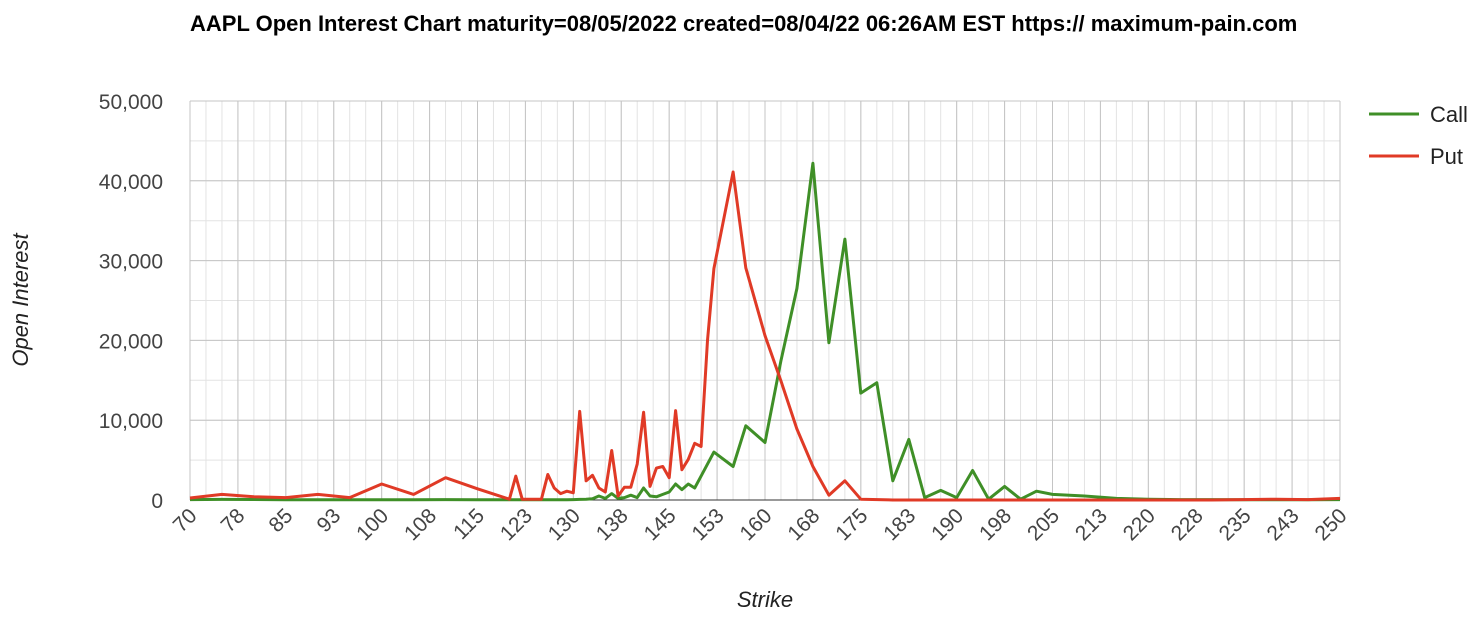  I want to click on legend-label-put: Put, so click(1446, 156).